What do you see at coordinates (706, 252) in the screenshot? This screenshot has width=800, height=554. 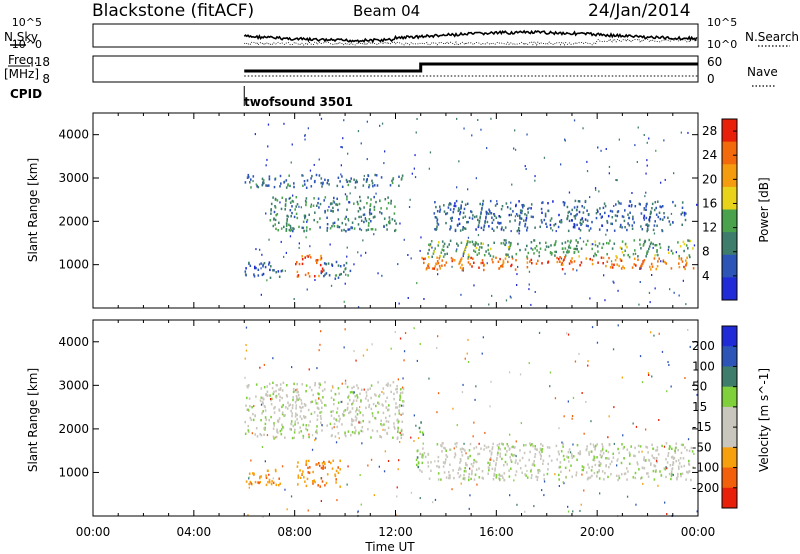 I see `colorbar-0-tick-label: 8` at bounding box center [706, 252].